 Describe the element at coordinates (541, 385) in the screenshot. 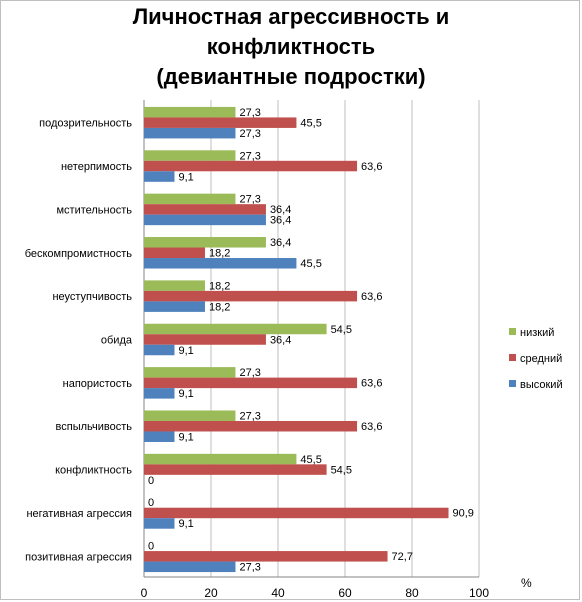

I see `legend-label: высокий` at that location.